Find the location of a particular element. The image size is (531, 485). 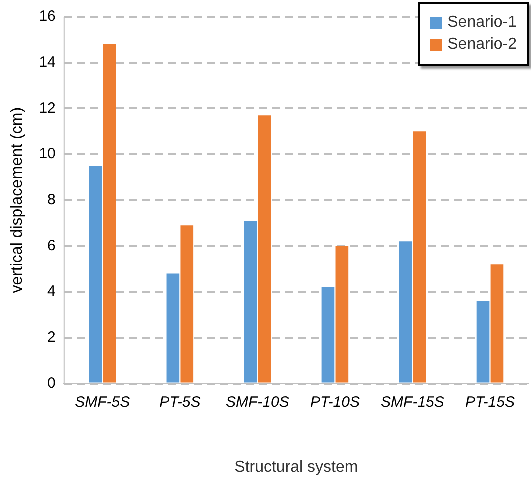

y-tick-label: 14 is located at coordinates (47, 62).